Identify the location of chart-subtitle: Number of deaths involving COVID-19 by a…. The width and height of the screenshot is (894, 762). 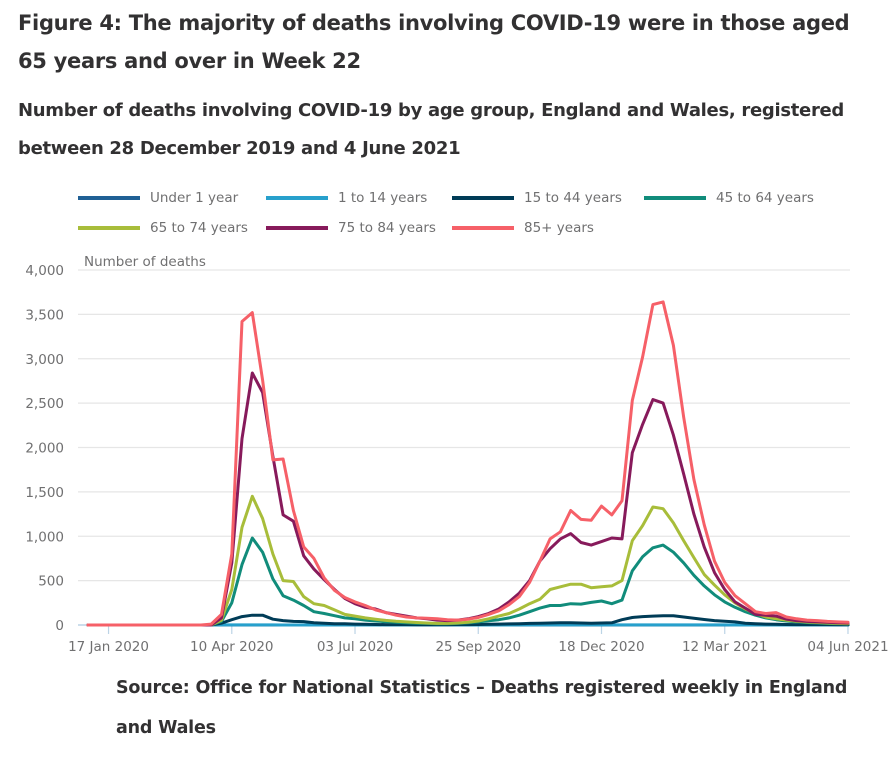
(431, 129).